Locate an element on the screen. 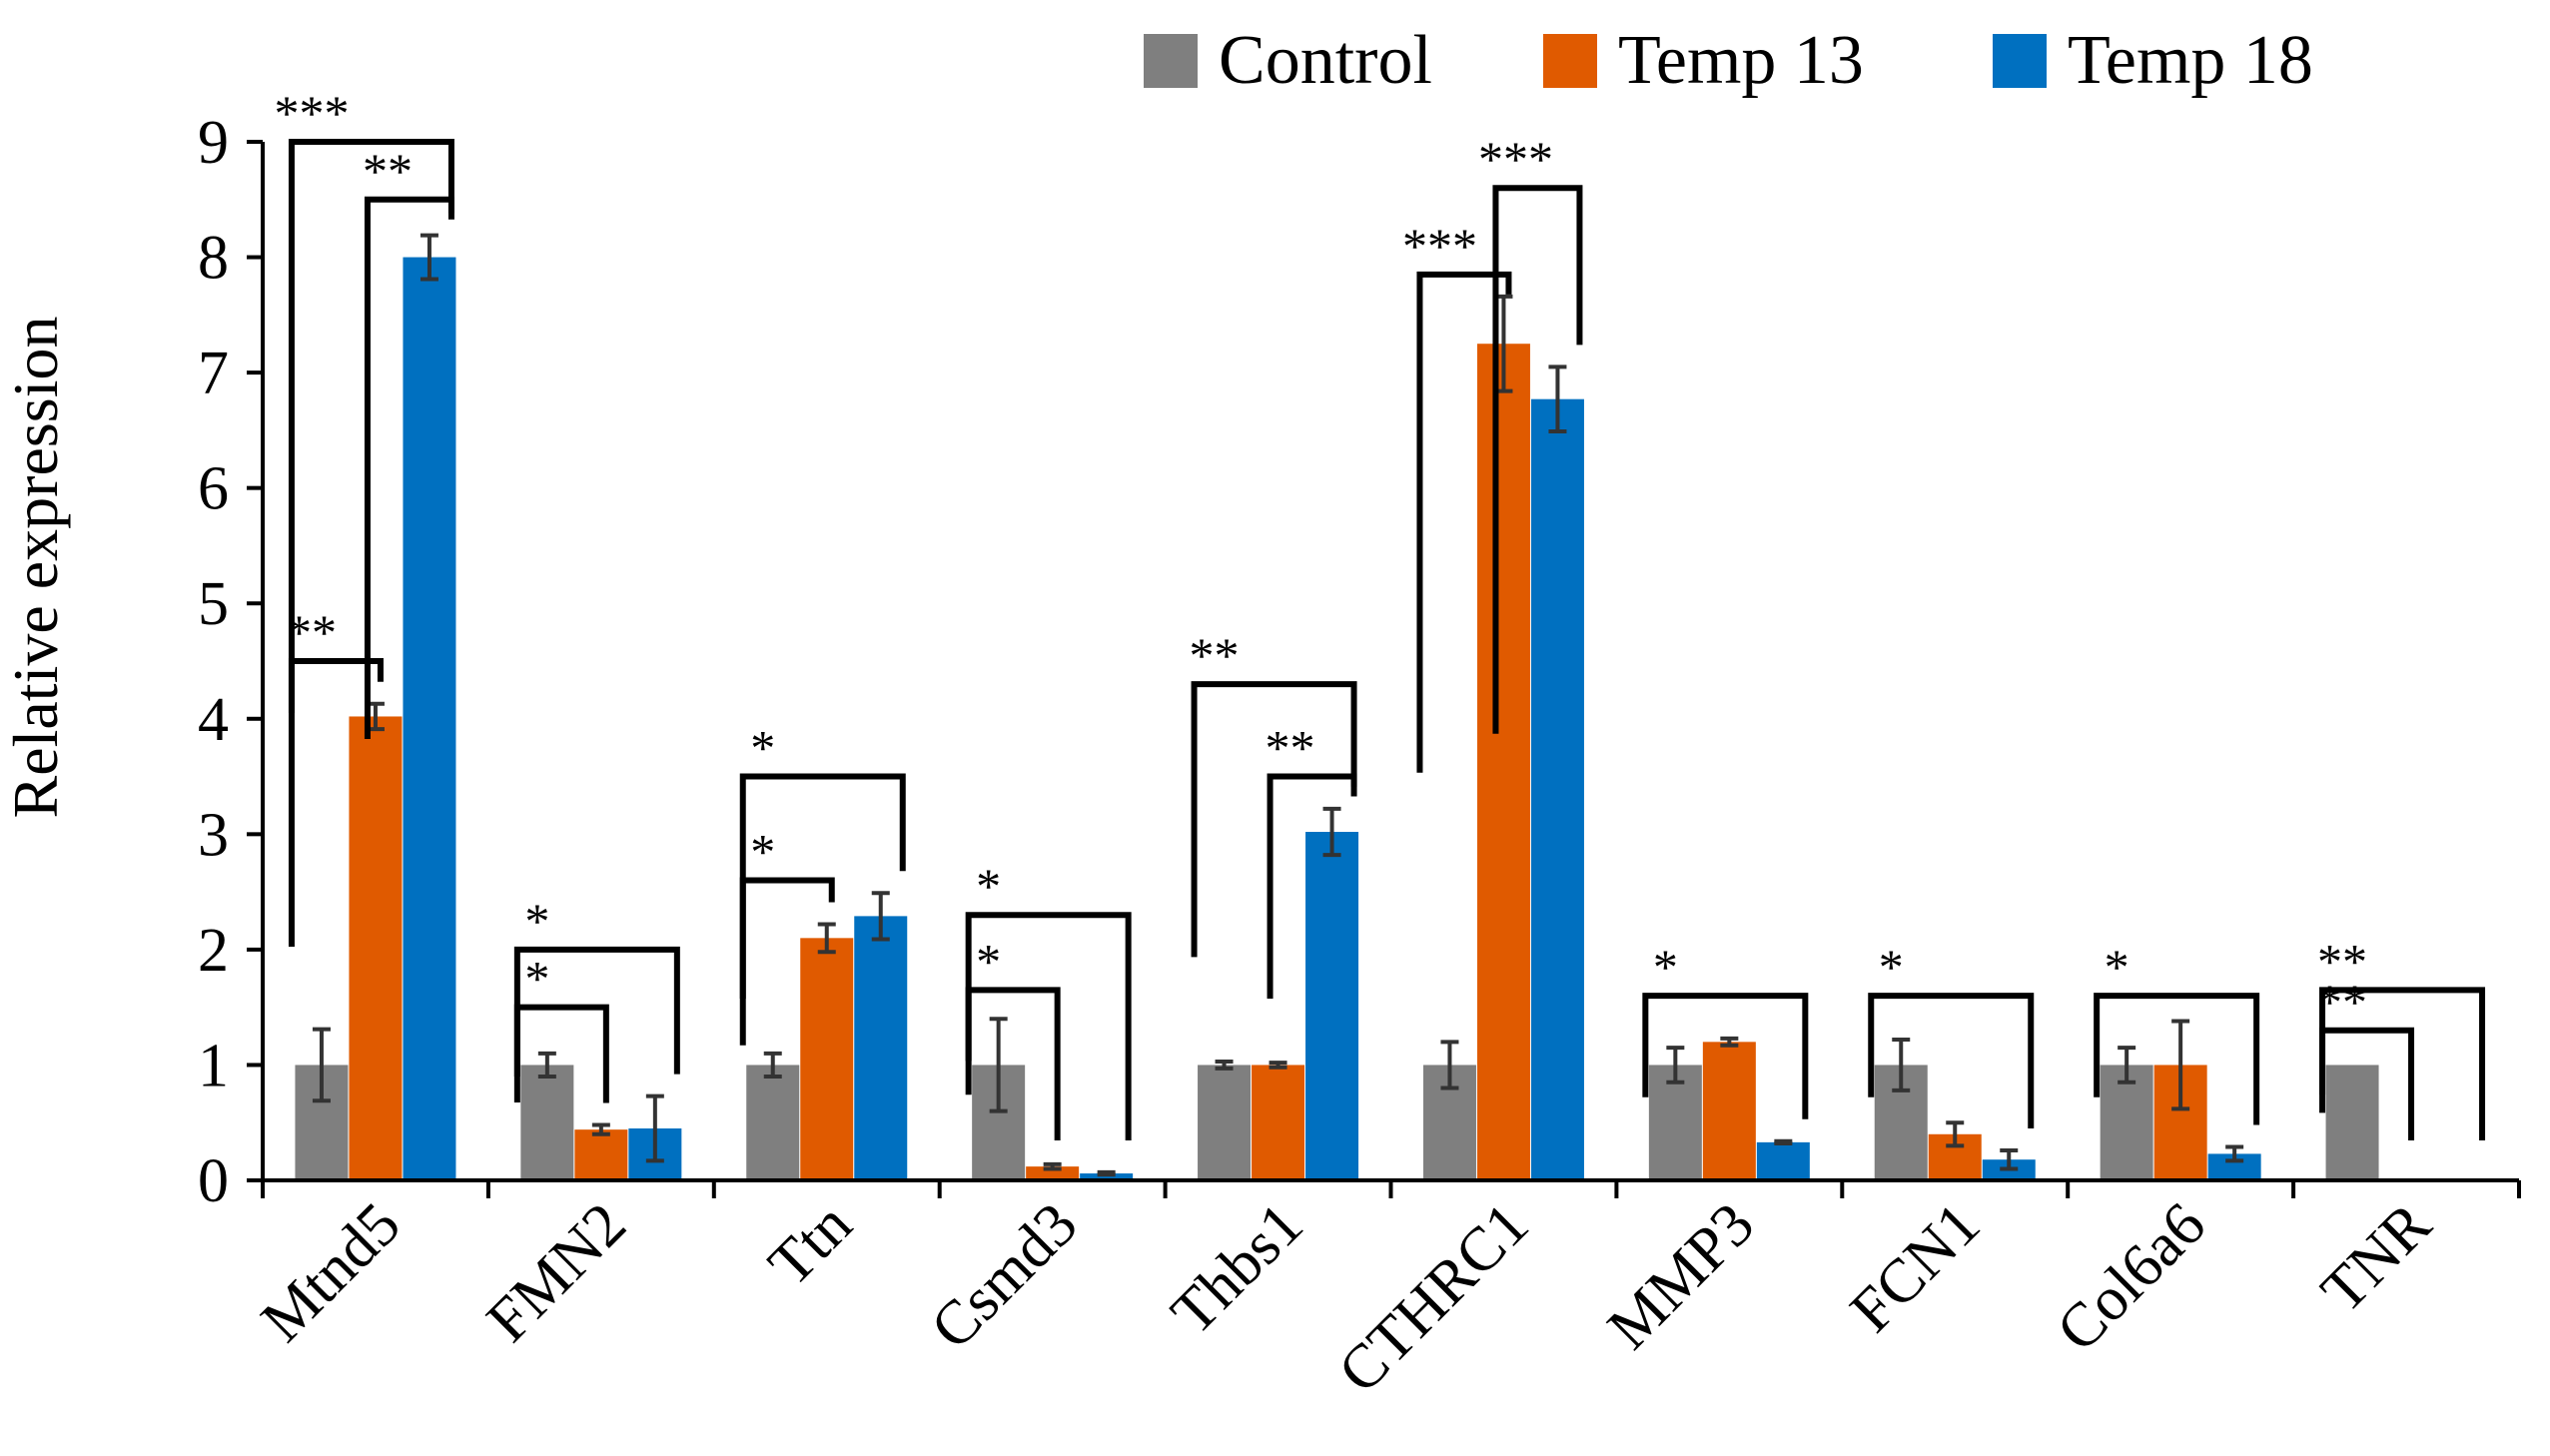 The image size is (2550, 1456). y-ticks: 0 1 2 3 4 5 6 7 8 9 is located at coordinates (231, 662).